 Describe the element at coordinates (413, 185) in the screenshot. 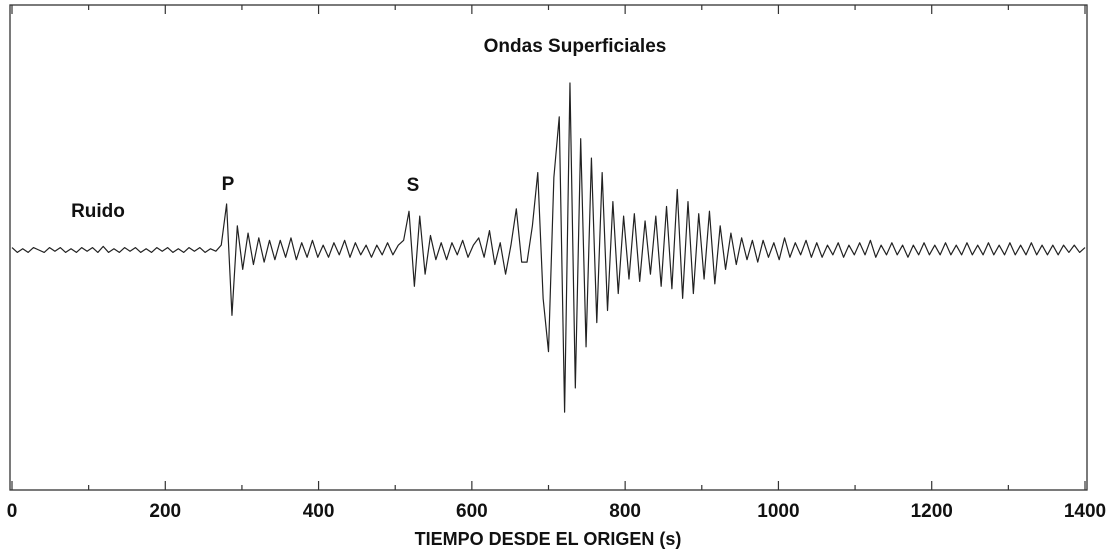

I see `annotation: S` at that location.